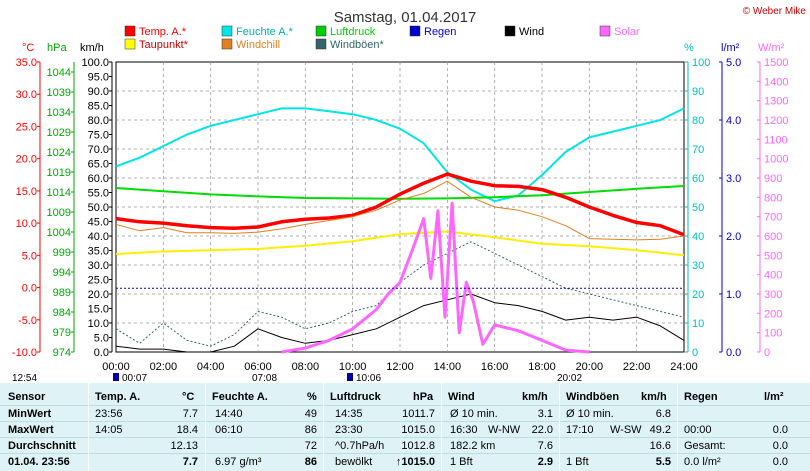 This screenshot has height=471, width=810. I want to click on table-cell-temp_v: 12.13, so click(184, 446).